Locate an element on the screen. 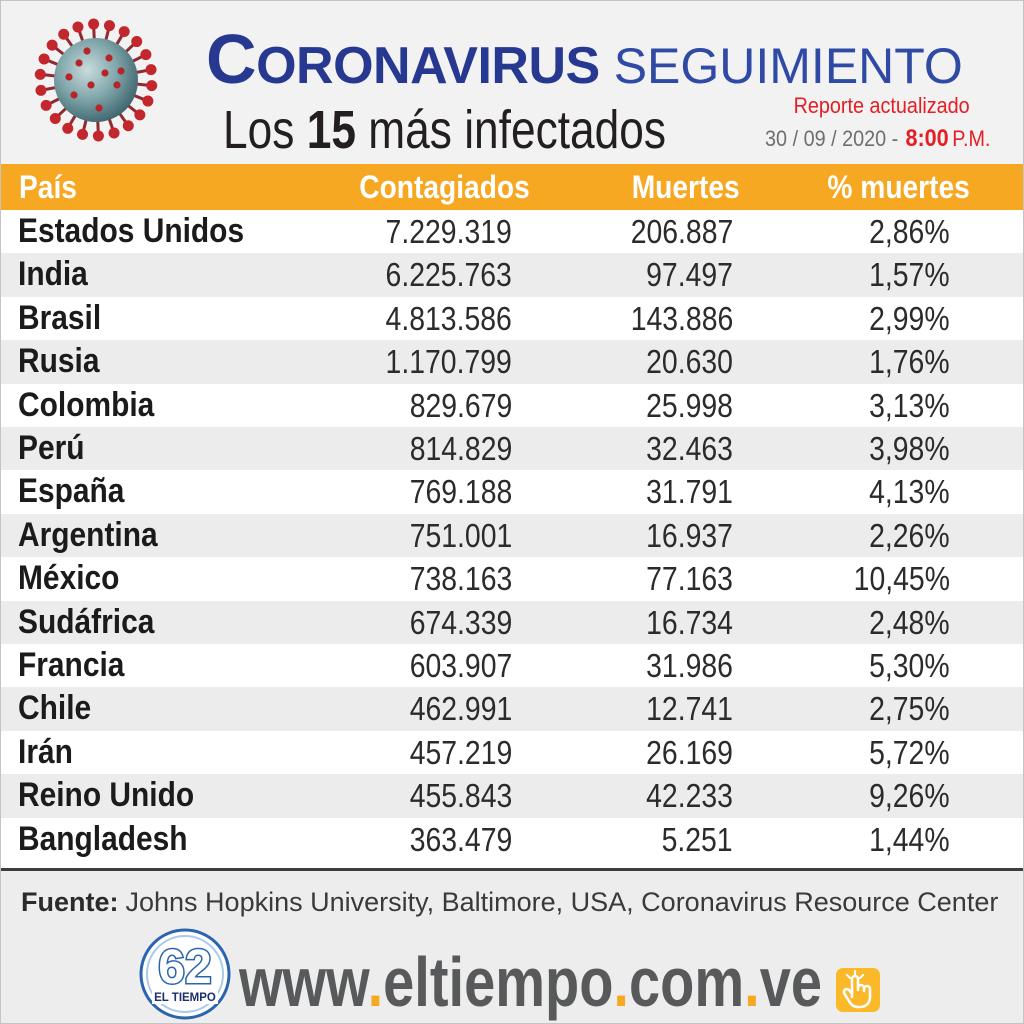 Image resolution: width=1024 pixels, height=1024 pixels. table-row: Argentina 751.001 16.937 2,26% is located at coordinates (512, 535).